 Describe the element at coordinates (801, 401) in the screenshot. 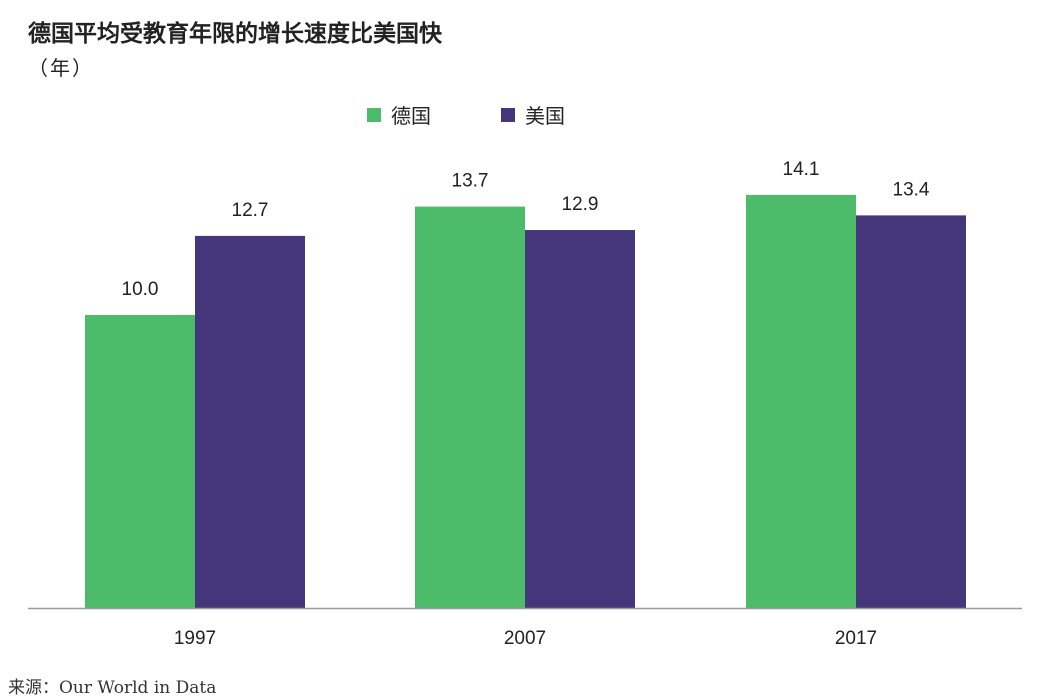

I see `bar-germany-2017` at that location.